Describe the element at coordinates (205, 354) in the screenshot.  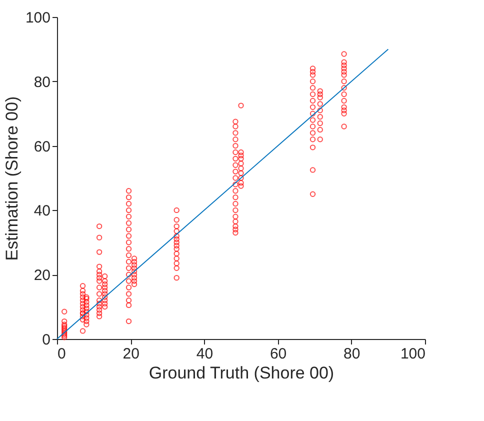
I see `x-tick-label: 40` at that location.